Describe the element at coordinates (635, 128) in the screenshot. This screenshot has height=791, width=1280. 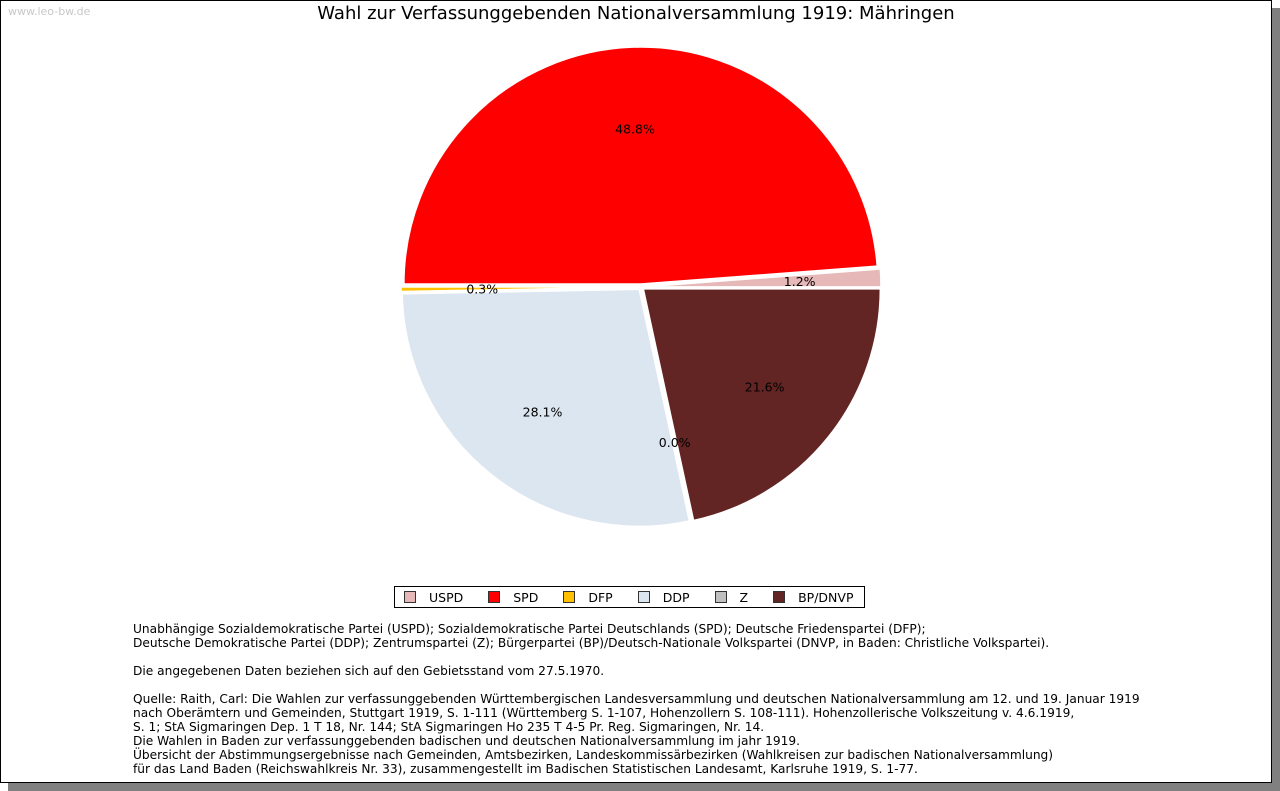
I see `data-label-spd: 48.8%` at that location.